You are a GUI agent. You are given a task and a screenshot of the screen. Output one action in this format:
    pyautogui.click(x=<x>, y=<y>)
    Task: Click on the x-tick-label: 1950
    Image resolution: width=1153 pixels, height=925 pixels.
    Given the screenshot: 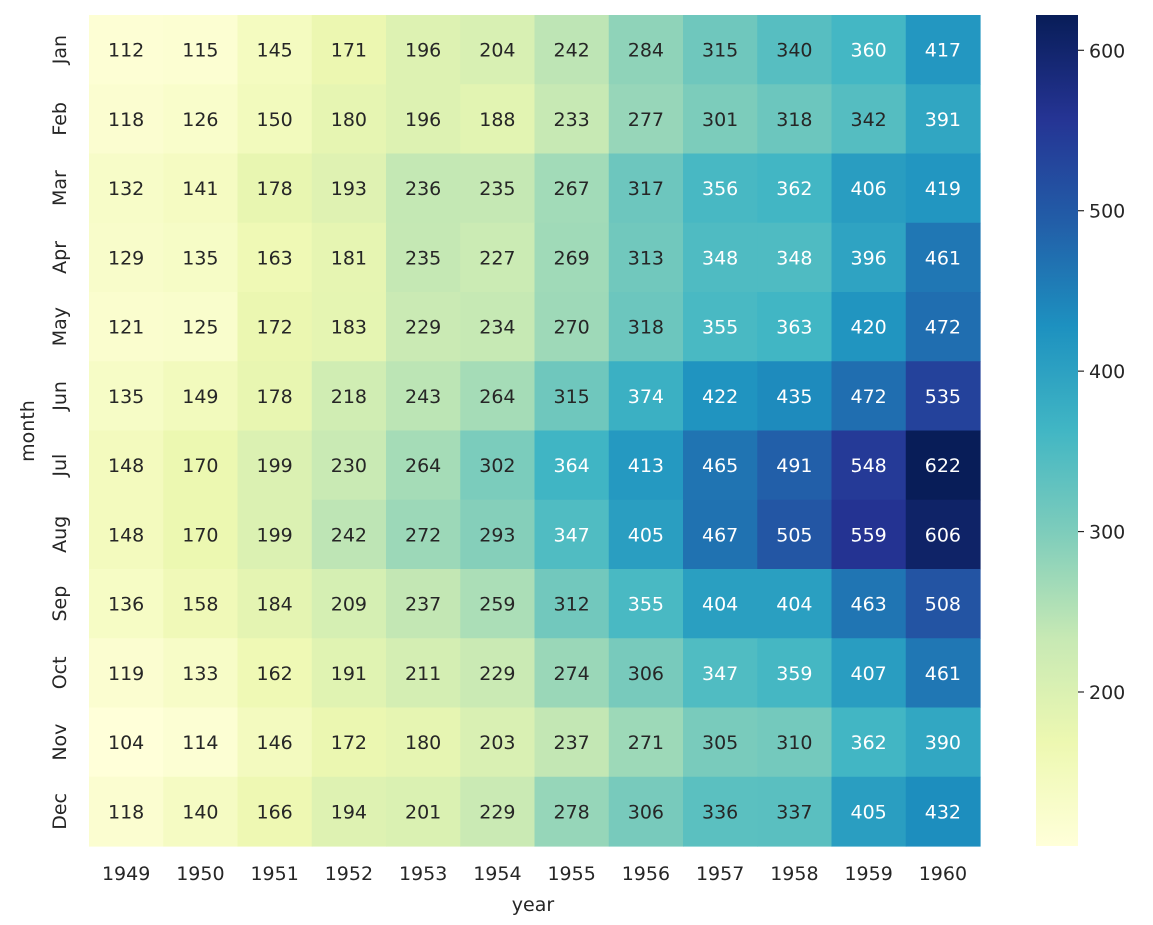 What is the action you would take?
    pyautogui.click(x=200, y=874)
    